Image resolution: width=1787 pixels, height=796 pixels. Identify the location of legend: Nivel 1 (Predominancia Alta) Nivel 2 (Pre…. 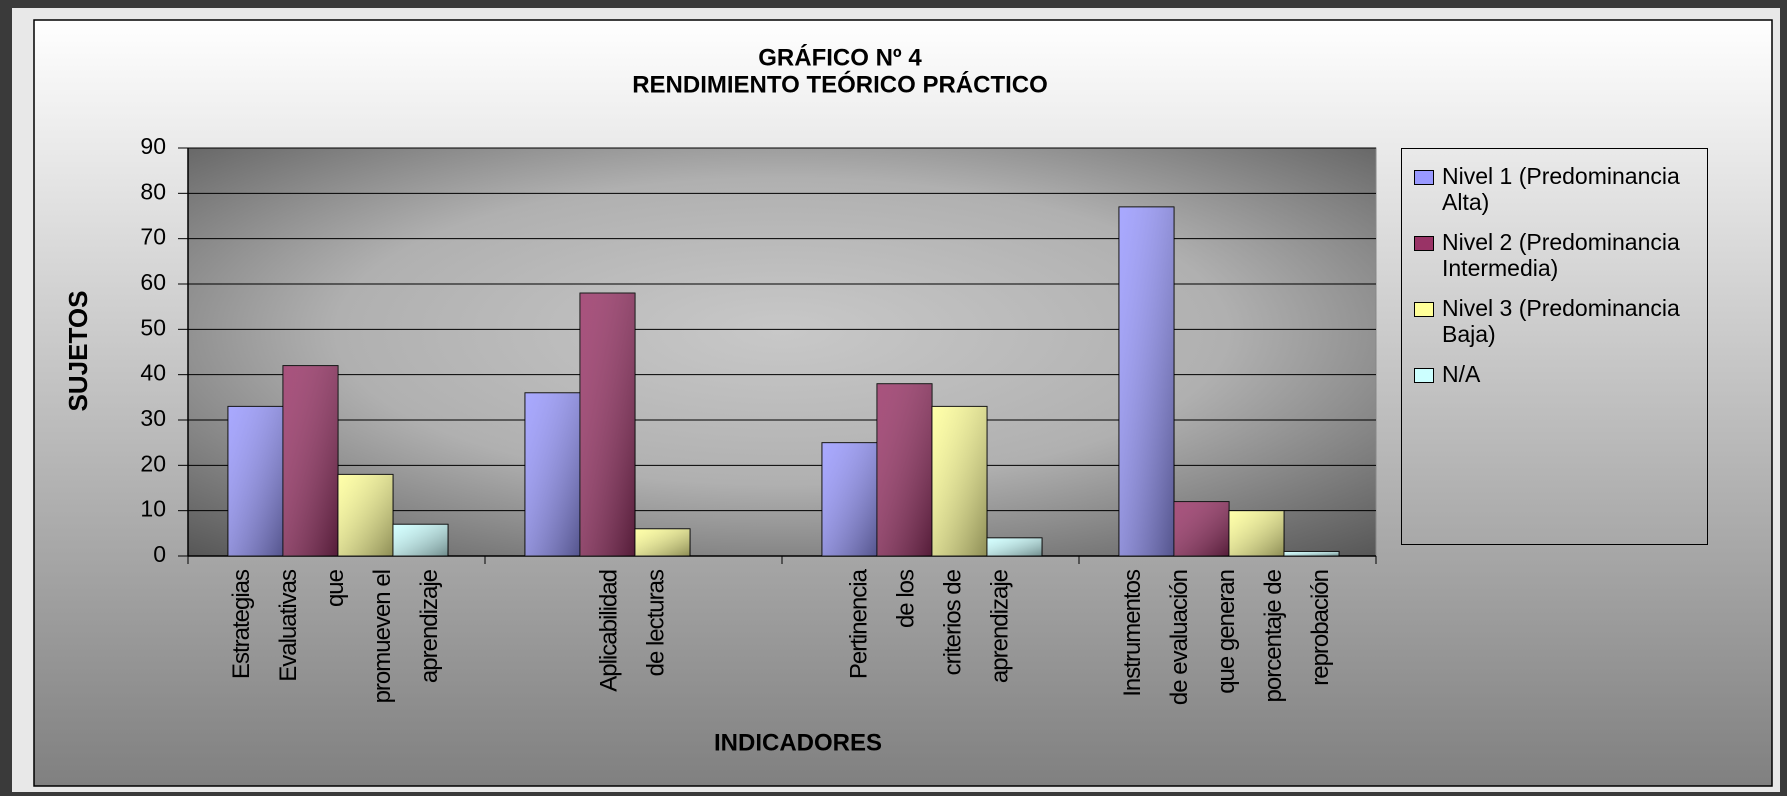
(1554, 346).